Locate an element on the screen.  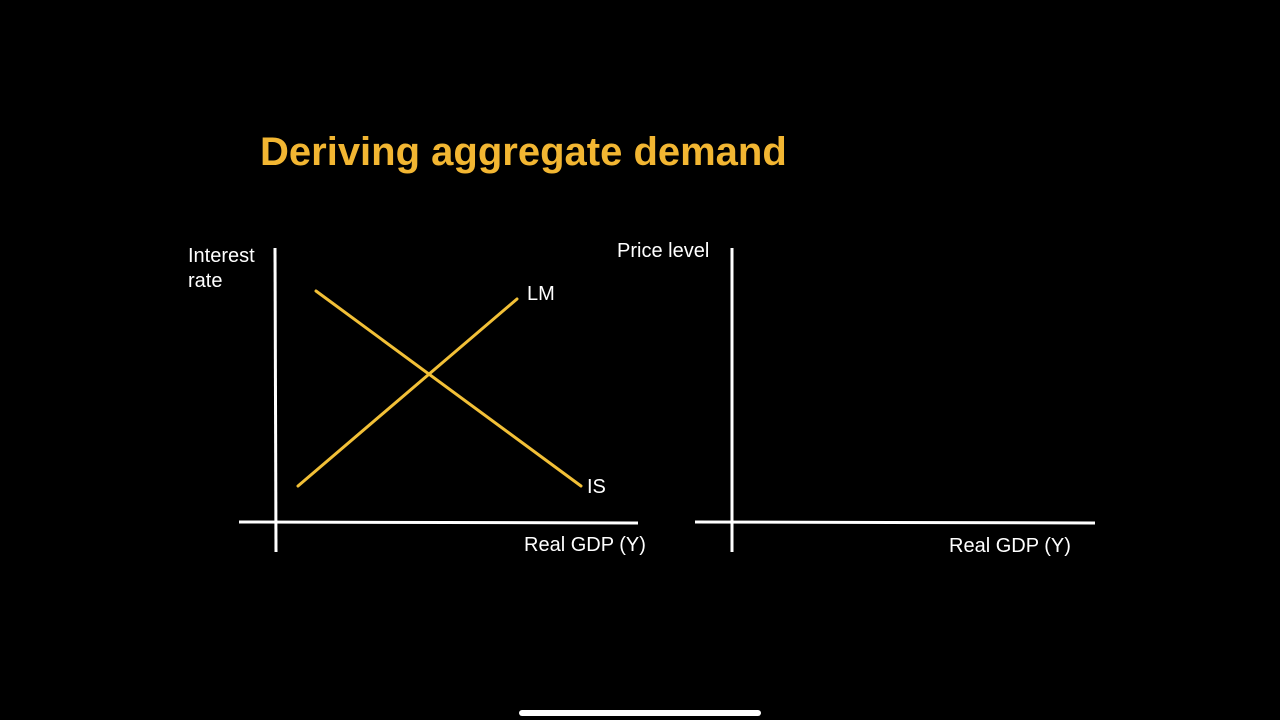
ad-x-axis-label: Real GDP (Y) is located at coordinates (1010, 546).